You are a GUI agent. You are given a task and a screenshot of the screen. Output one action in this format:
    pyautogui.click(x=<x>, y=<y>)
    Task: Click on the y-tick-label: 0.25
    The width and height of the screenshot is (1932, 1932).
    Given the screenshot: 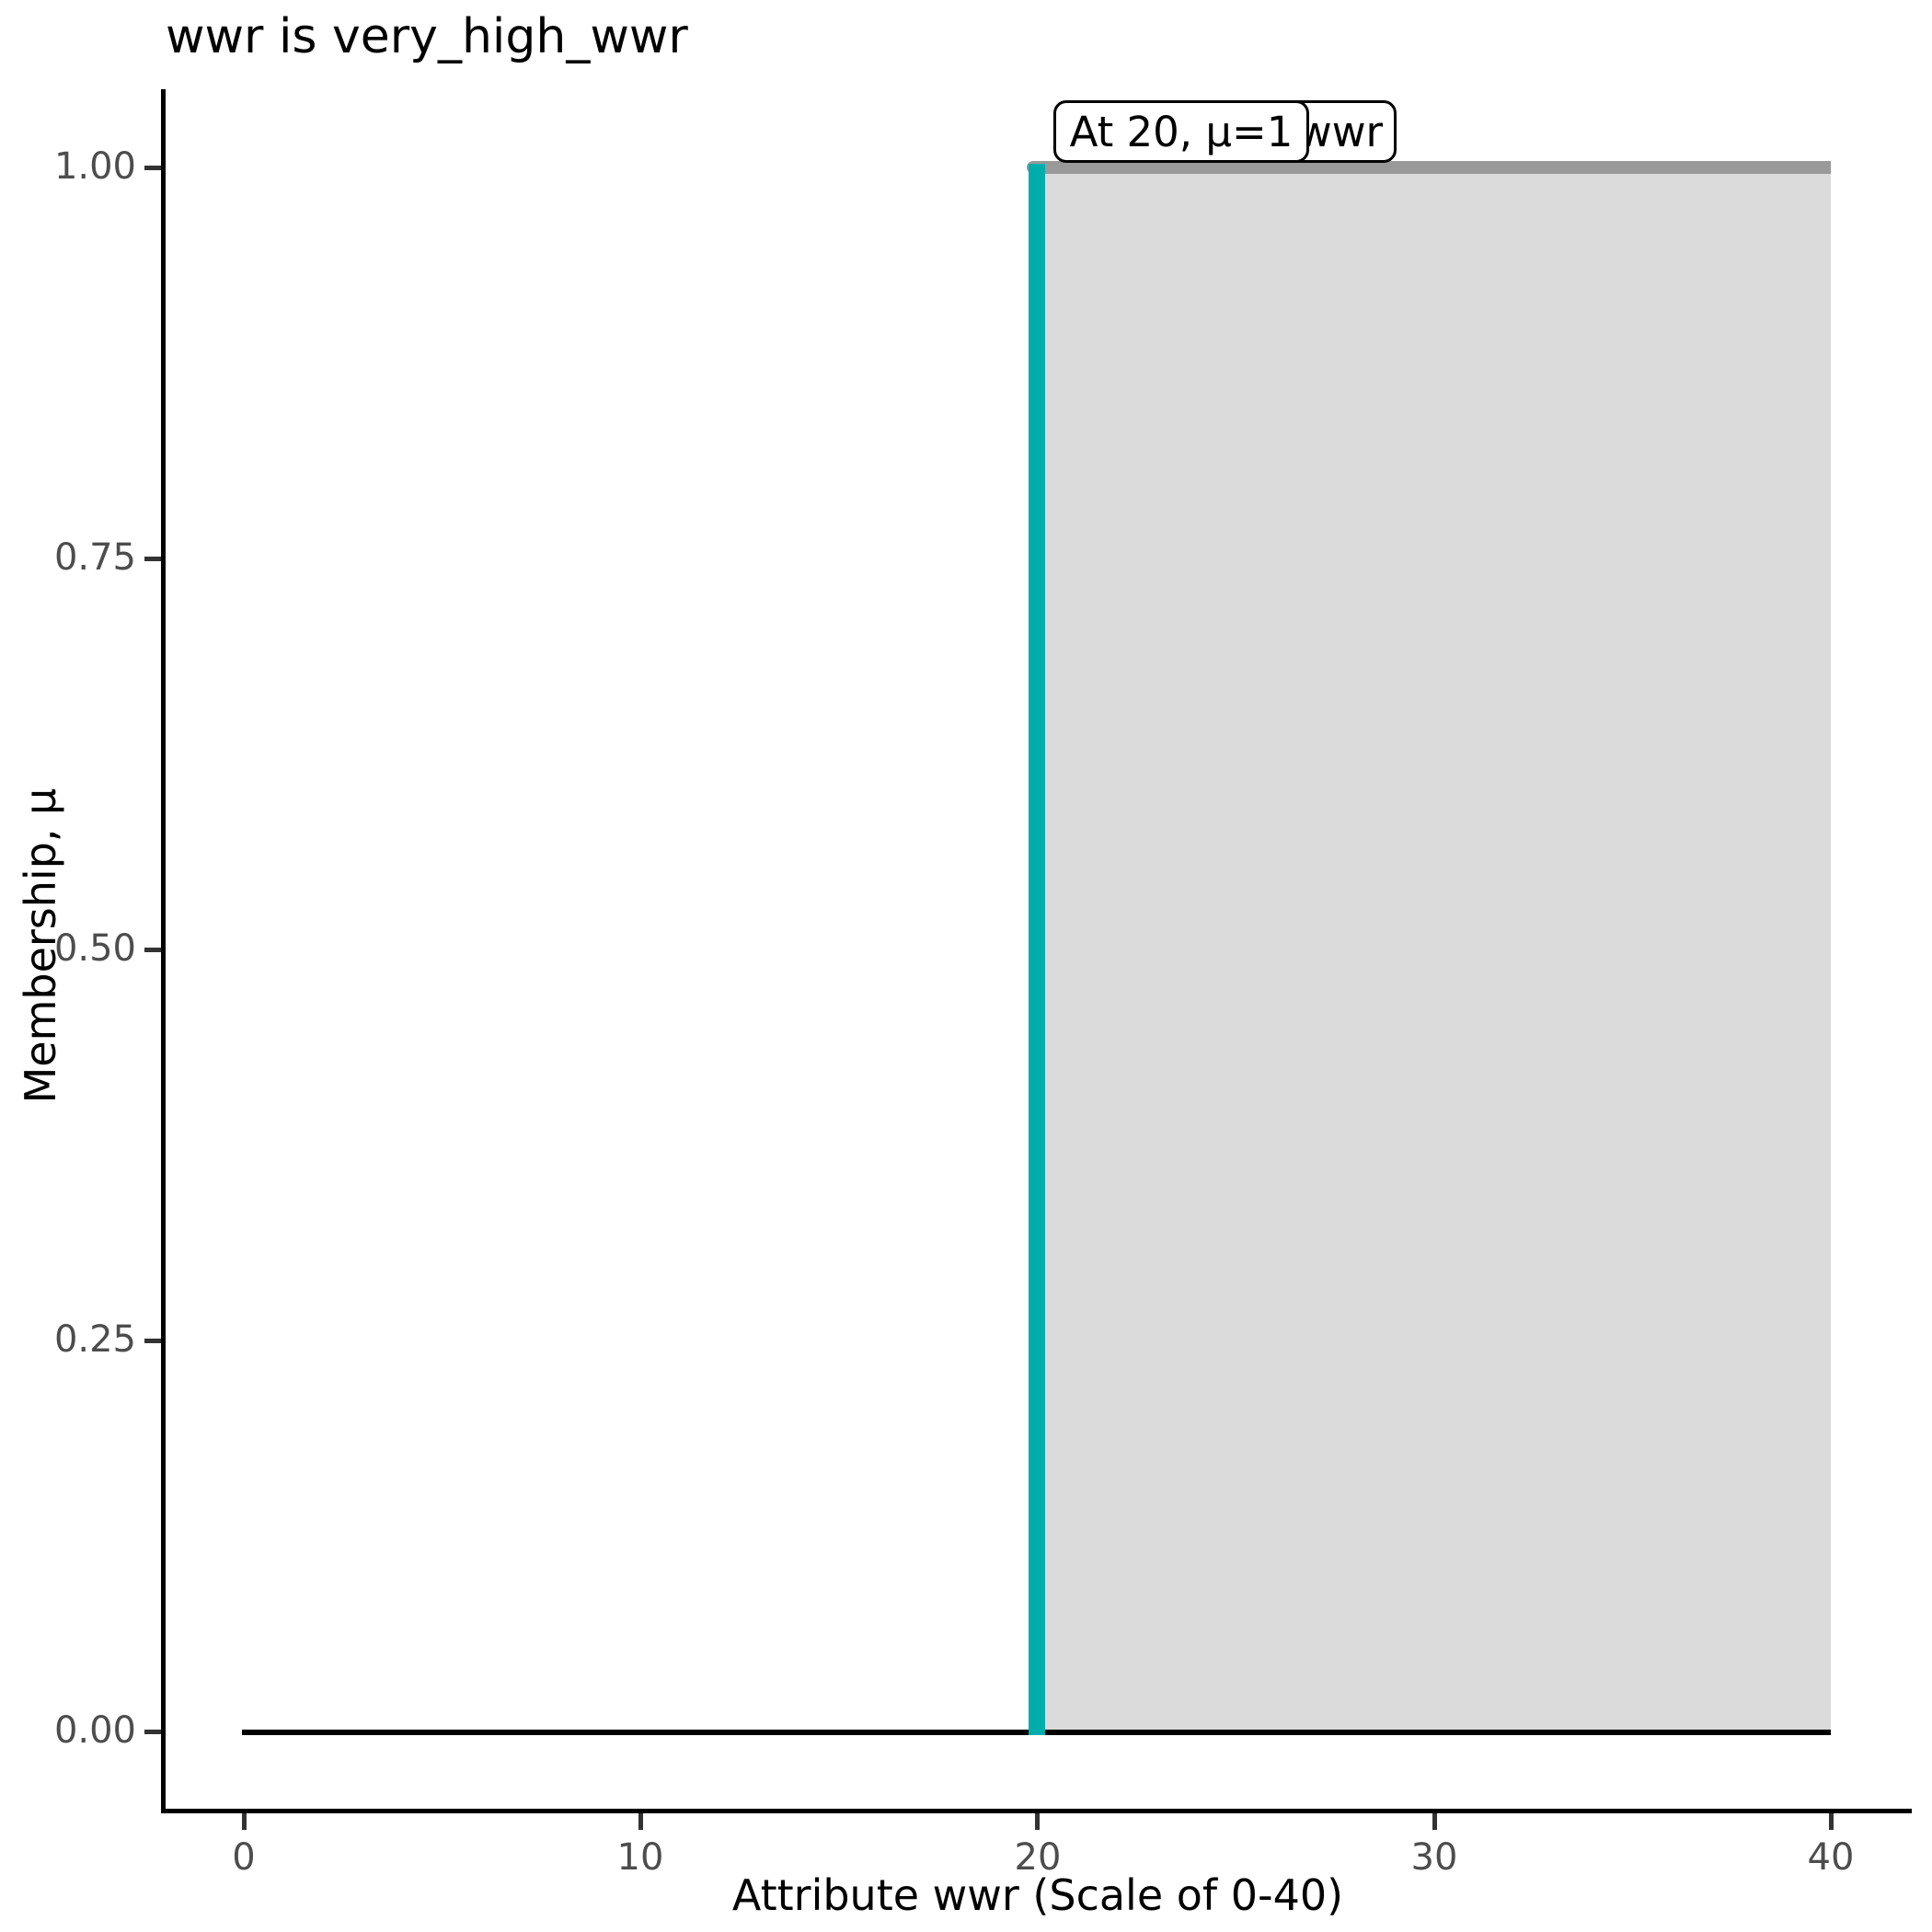 What is the action you would take?
    pyautogui.click(x=94, y=1339)
    